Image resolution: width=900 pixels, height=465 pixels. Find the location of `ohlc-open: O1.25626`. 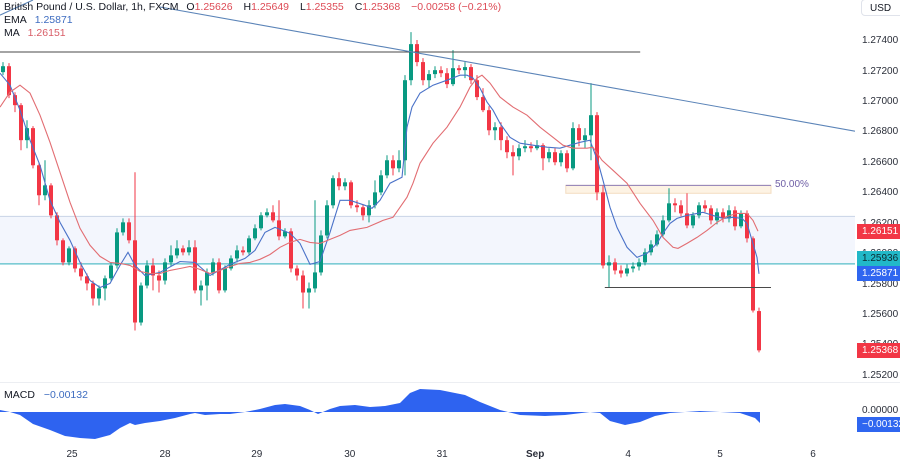

ohlc-open: O1.25626 is located at coordinates (209, 7).